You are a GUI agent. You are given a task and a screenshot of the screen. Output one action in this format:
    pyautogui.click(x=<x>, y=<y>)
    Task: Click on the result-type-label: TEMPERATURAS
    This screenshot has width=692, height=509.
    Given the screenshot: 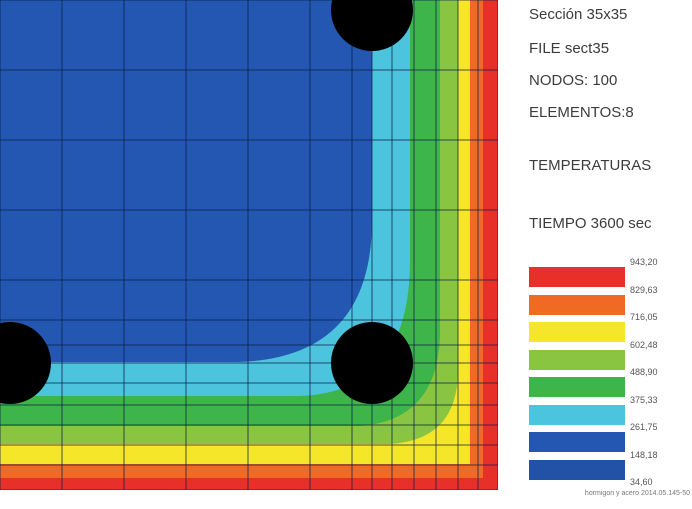 What is the action you would take?
    pyautogui.click(x=590, y=165)
    